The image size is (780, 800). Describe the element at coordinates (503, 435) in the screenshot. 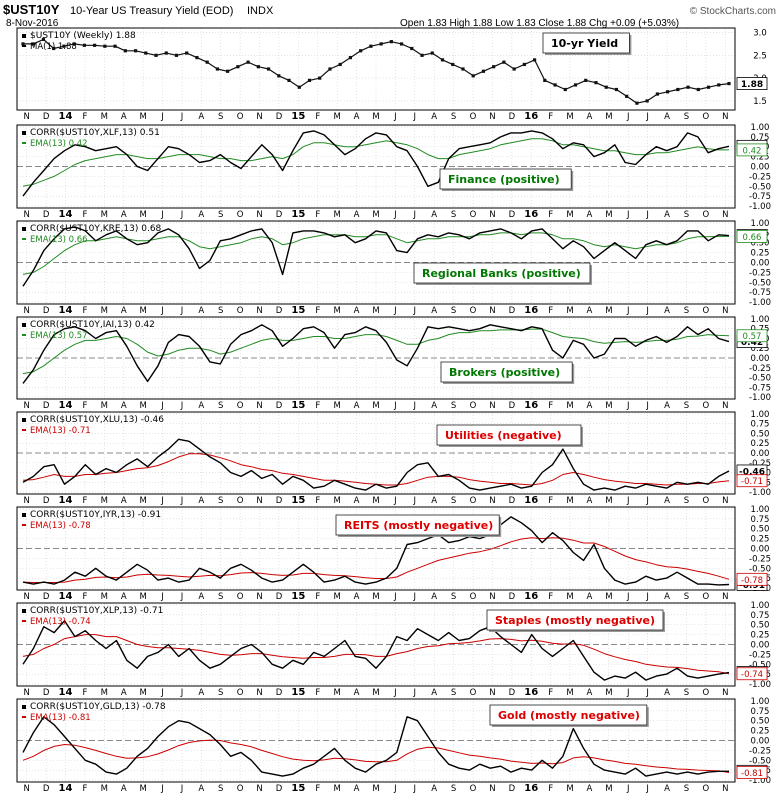

I see `annotation-label: Utilities (negative)` at that location.